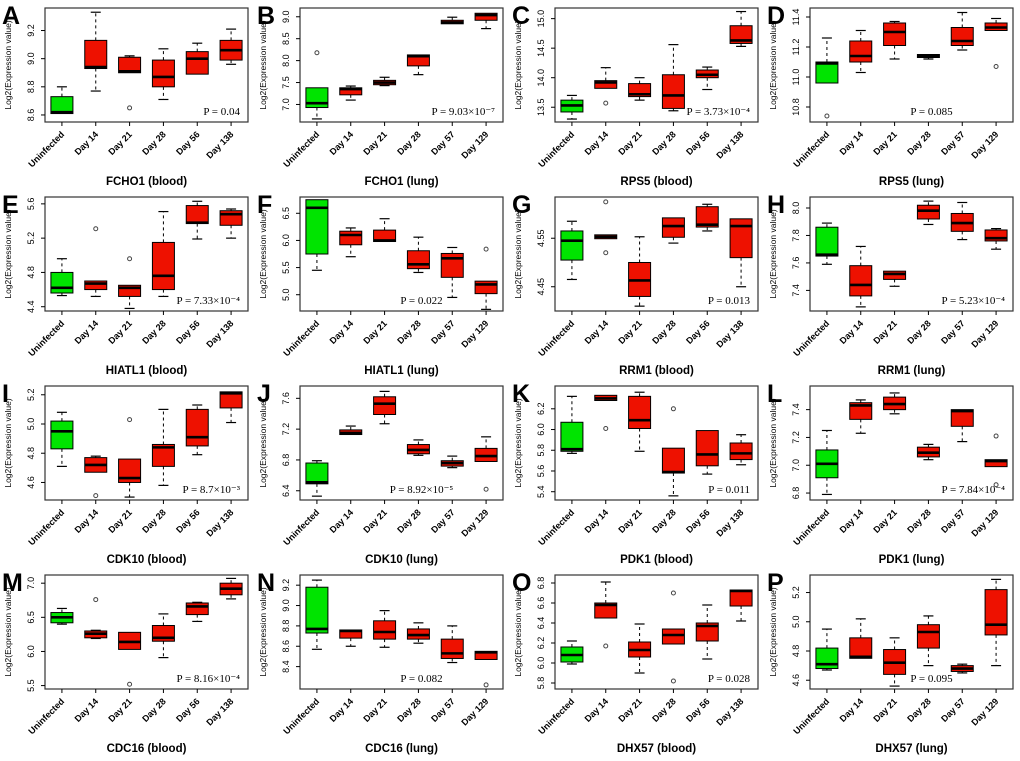 This screenshot has height=761, width=1020. Describe the element at coordinates (212, 490) in the screenshot. I see `p-value-label: P = 8.7×10⁻³` at that location.